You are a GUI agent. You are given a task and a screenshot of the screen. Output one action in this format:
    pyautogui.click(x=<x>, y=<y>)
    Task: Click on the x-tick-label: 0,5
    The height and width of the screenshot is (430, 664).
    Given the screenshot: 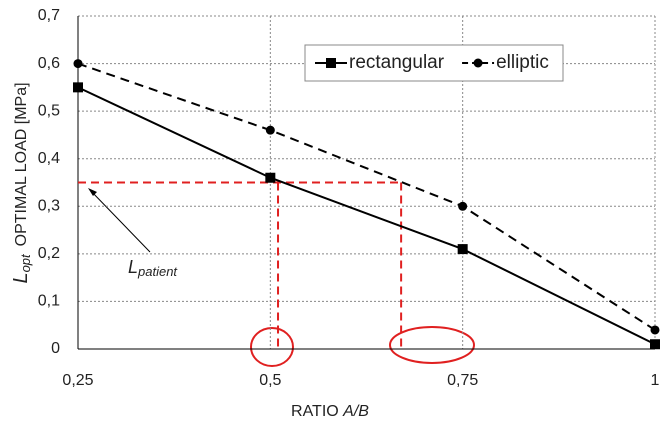 What is the action you would take?
    pyautogui.click(x=270, y=380)
    